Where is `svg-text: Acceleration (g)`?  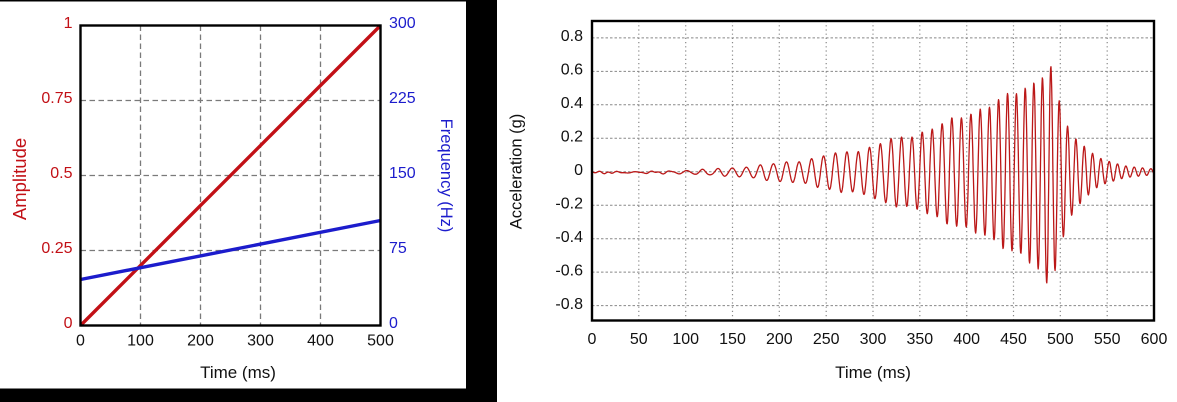
svg-text: Acceleration (g) is located at coordinates (517, 172).